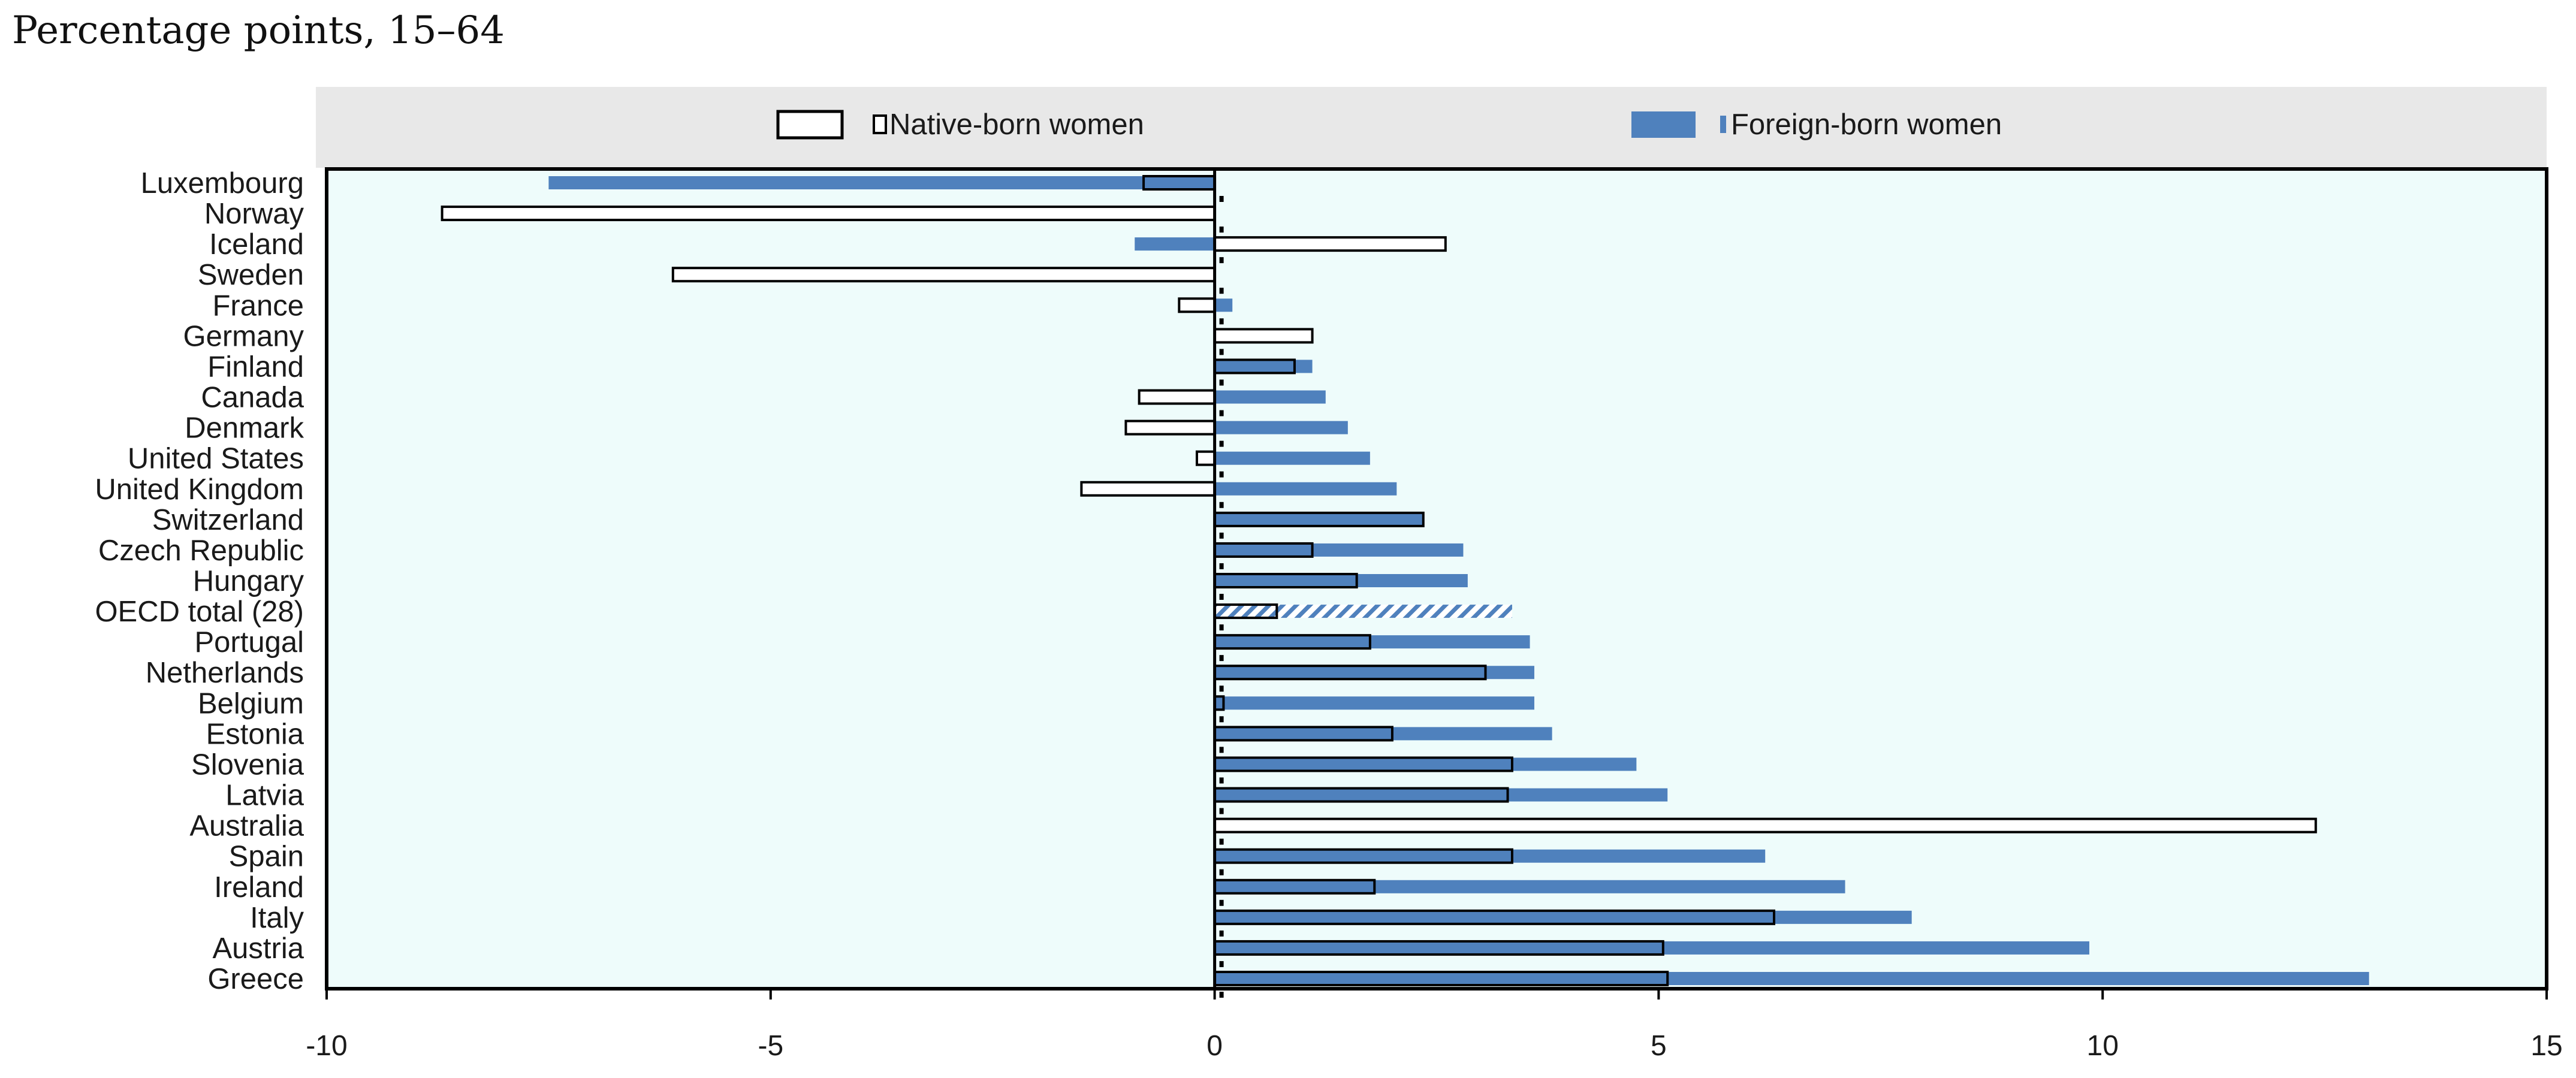  I want to click on row-tick-canada, so click(1221, 413).